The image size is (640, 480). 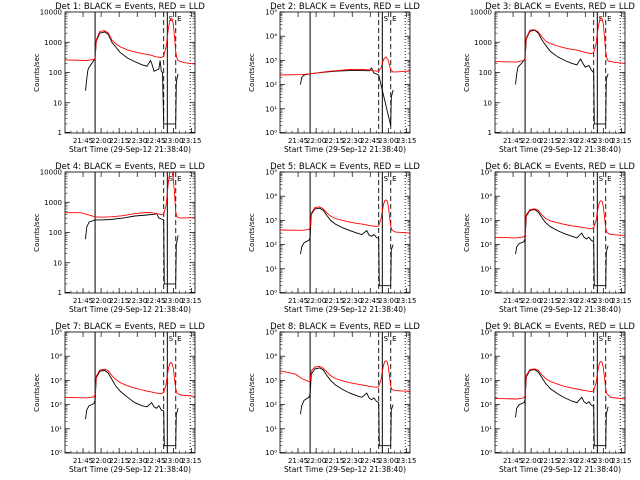 I want to click on panel-title: Det 8: BLACK = Events, RED = LLD, so click(x=345, y=327).